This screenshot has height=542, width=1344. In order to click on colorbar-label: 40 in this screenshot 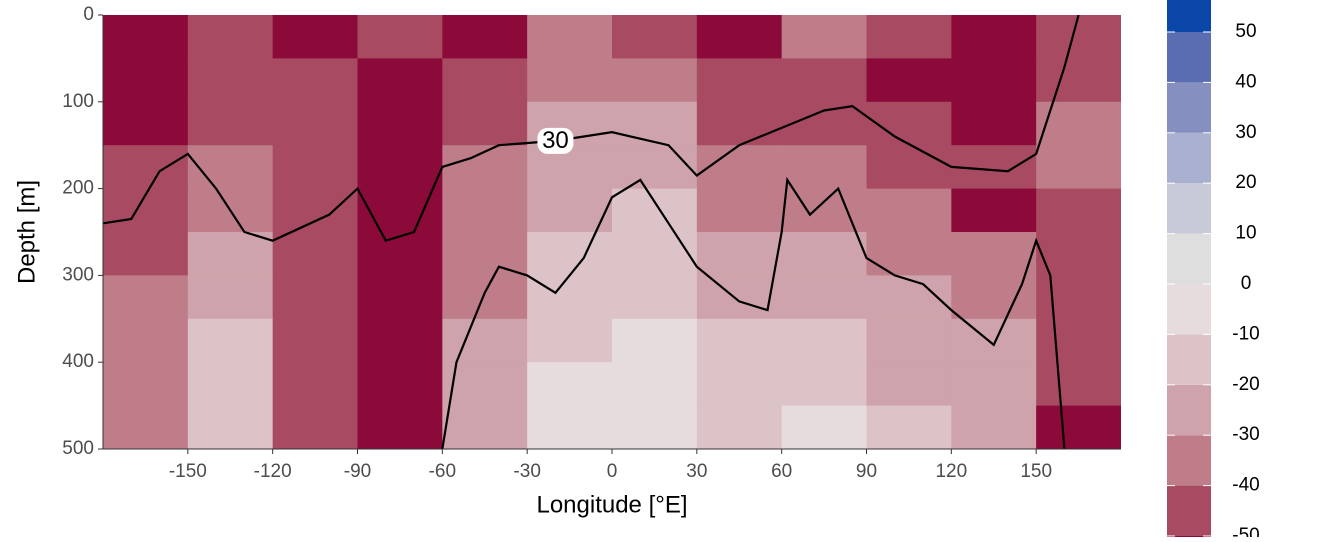, I will do `click(1245, 81)`.